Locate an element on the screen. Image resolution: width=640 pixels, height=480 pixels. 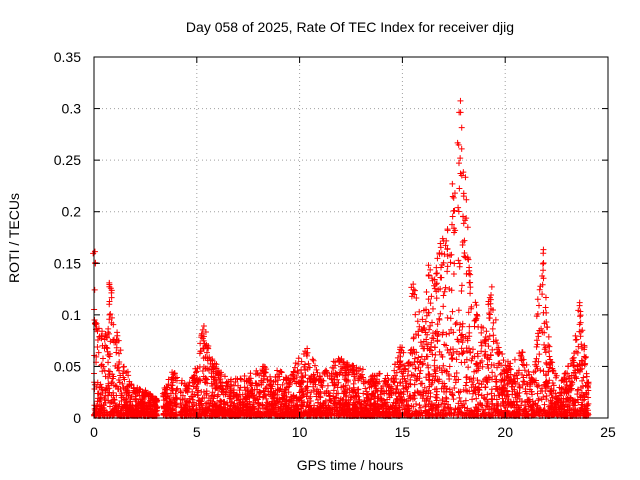
x-tick-label: 5 is located at coordinates (197, 432).